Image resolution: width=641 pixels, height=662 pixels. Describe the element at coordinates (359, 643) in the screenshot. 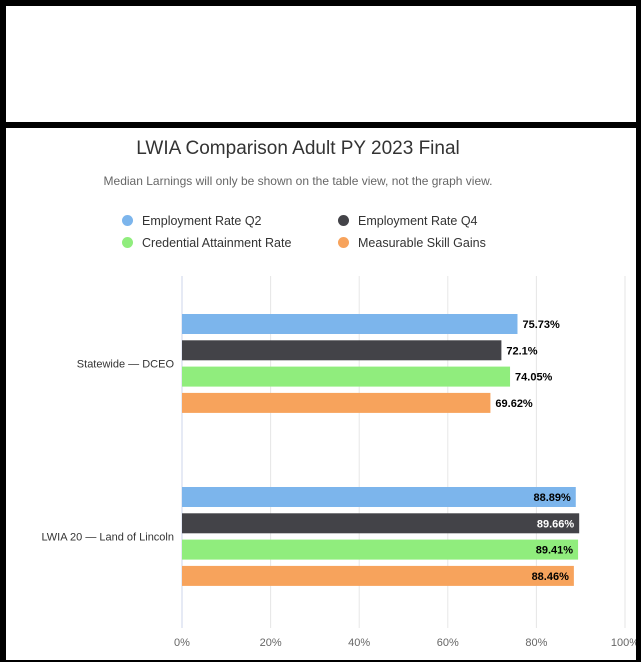

I see `x-tick-label: 40%` at that location.